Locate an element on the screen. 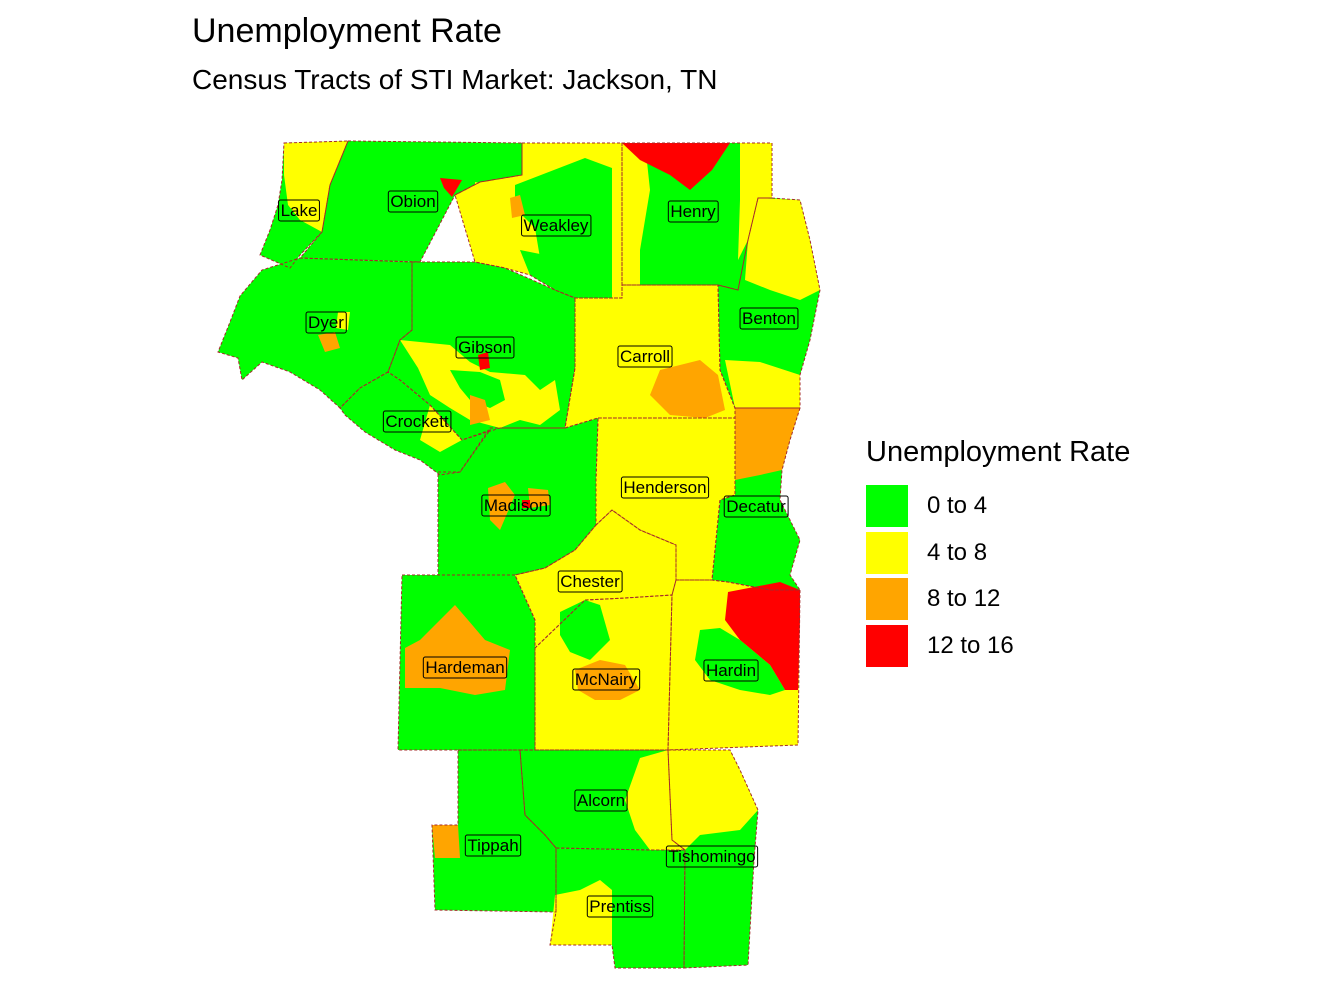 The image size is (1344, 1008). county-label-text: Hardin is located at coordinates (731, 670).